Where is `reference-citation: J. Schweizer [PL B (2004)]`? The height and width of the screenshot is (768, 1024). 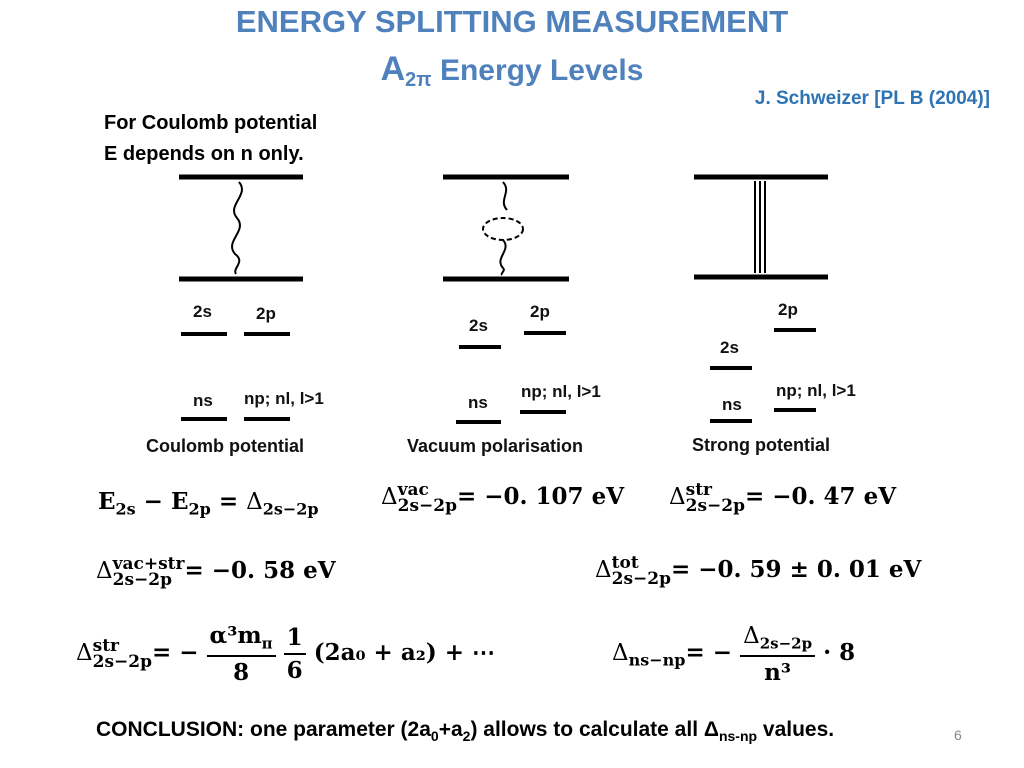
reference-citation: J. Schweizer [PL B (2004)] is located at coordinates (872, 98).